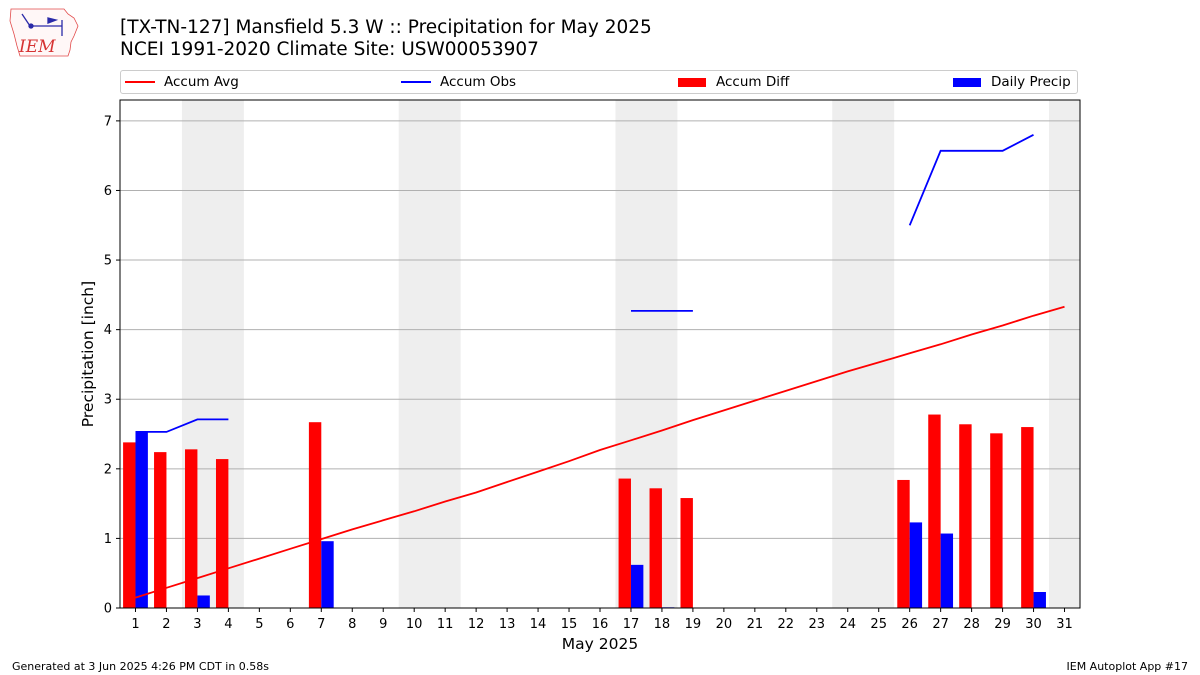  What do you see at coordinates (847, 624) in the screenshot?
I see `x-tick-label: 24` at bounding box center [847, 624].